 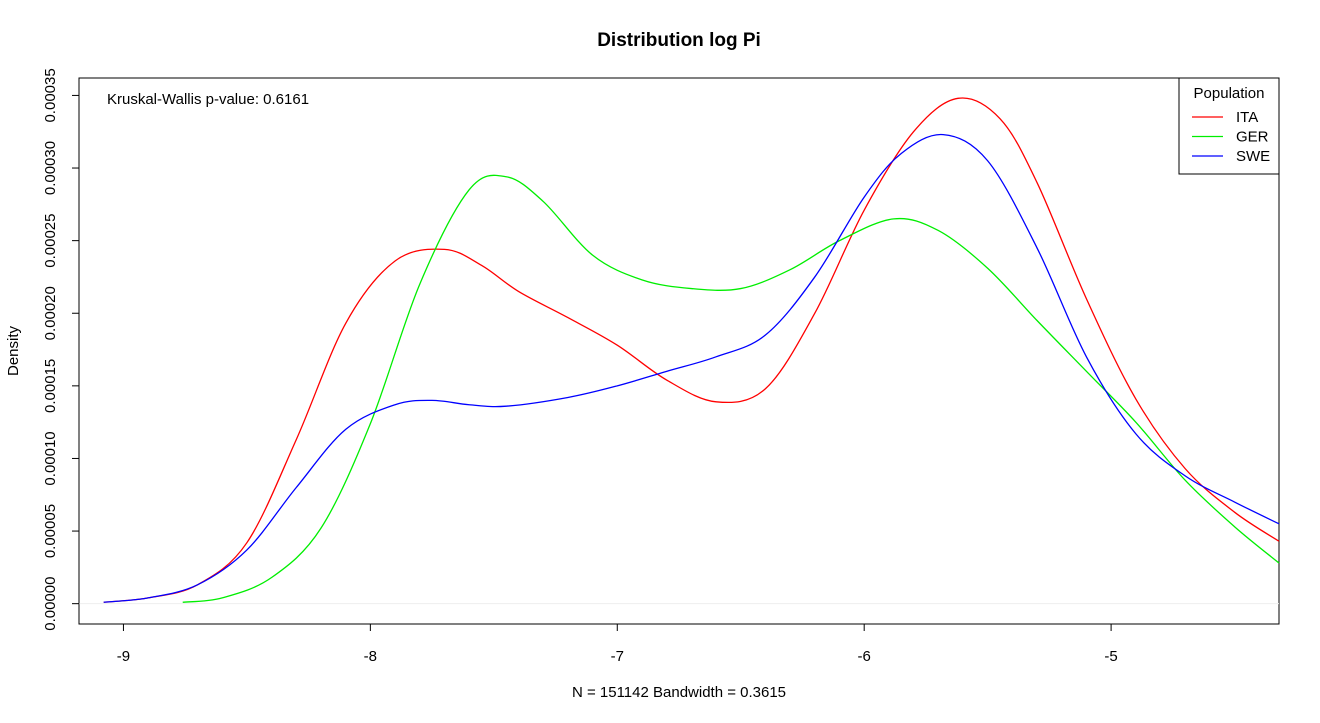 What do you see at coordinates (1110, 656) in the screenshot?
I see `x-tick-label: -5` at bounding box center [1110, 656].